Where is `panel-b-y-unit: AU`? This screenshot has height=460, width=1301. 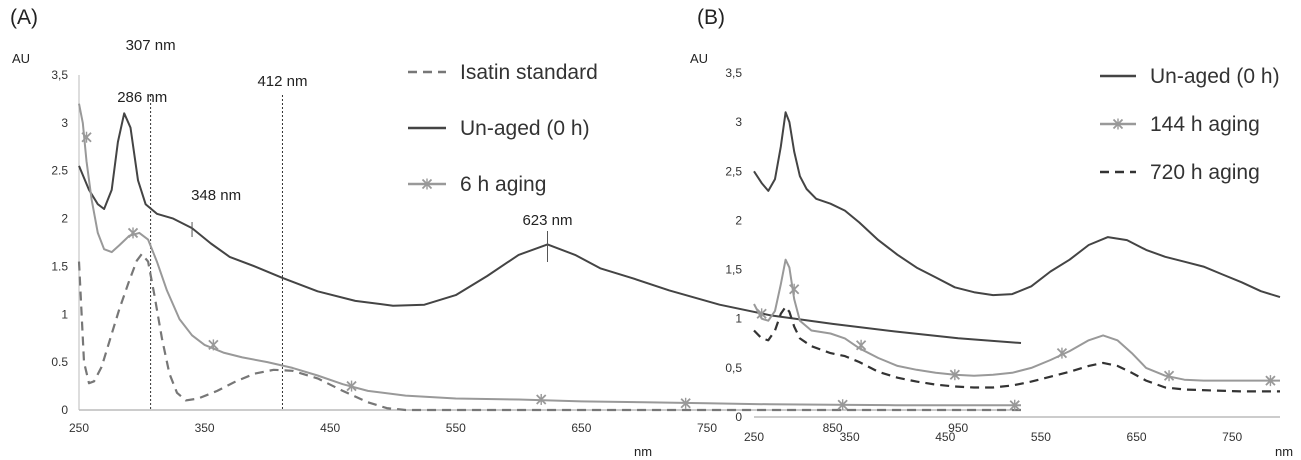 panel-b-y-unit: AU is located at coordinates (699, 58).